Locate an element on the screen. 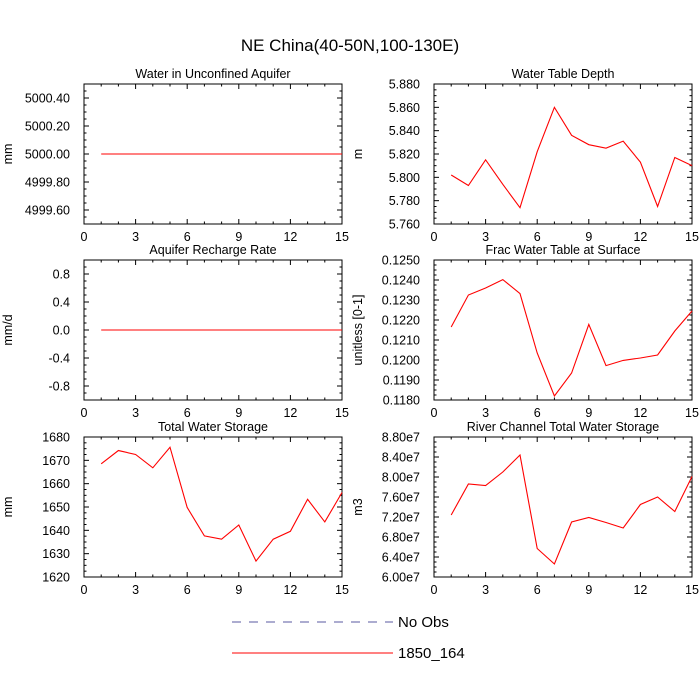  y-tick-label: 1640 is located at coordinates (56, 531).